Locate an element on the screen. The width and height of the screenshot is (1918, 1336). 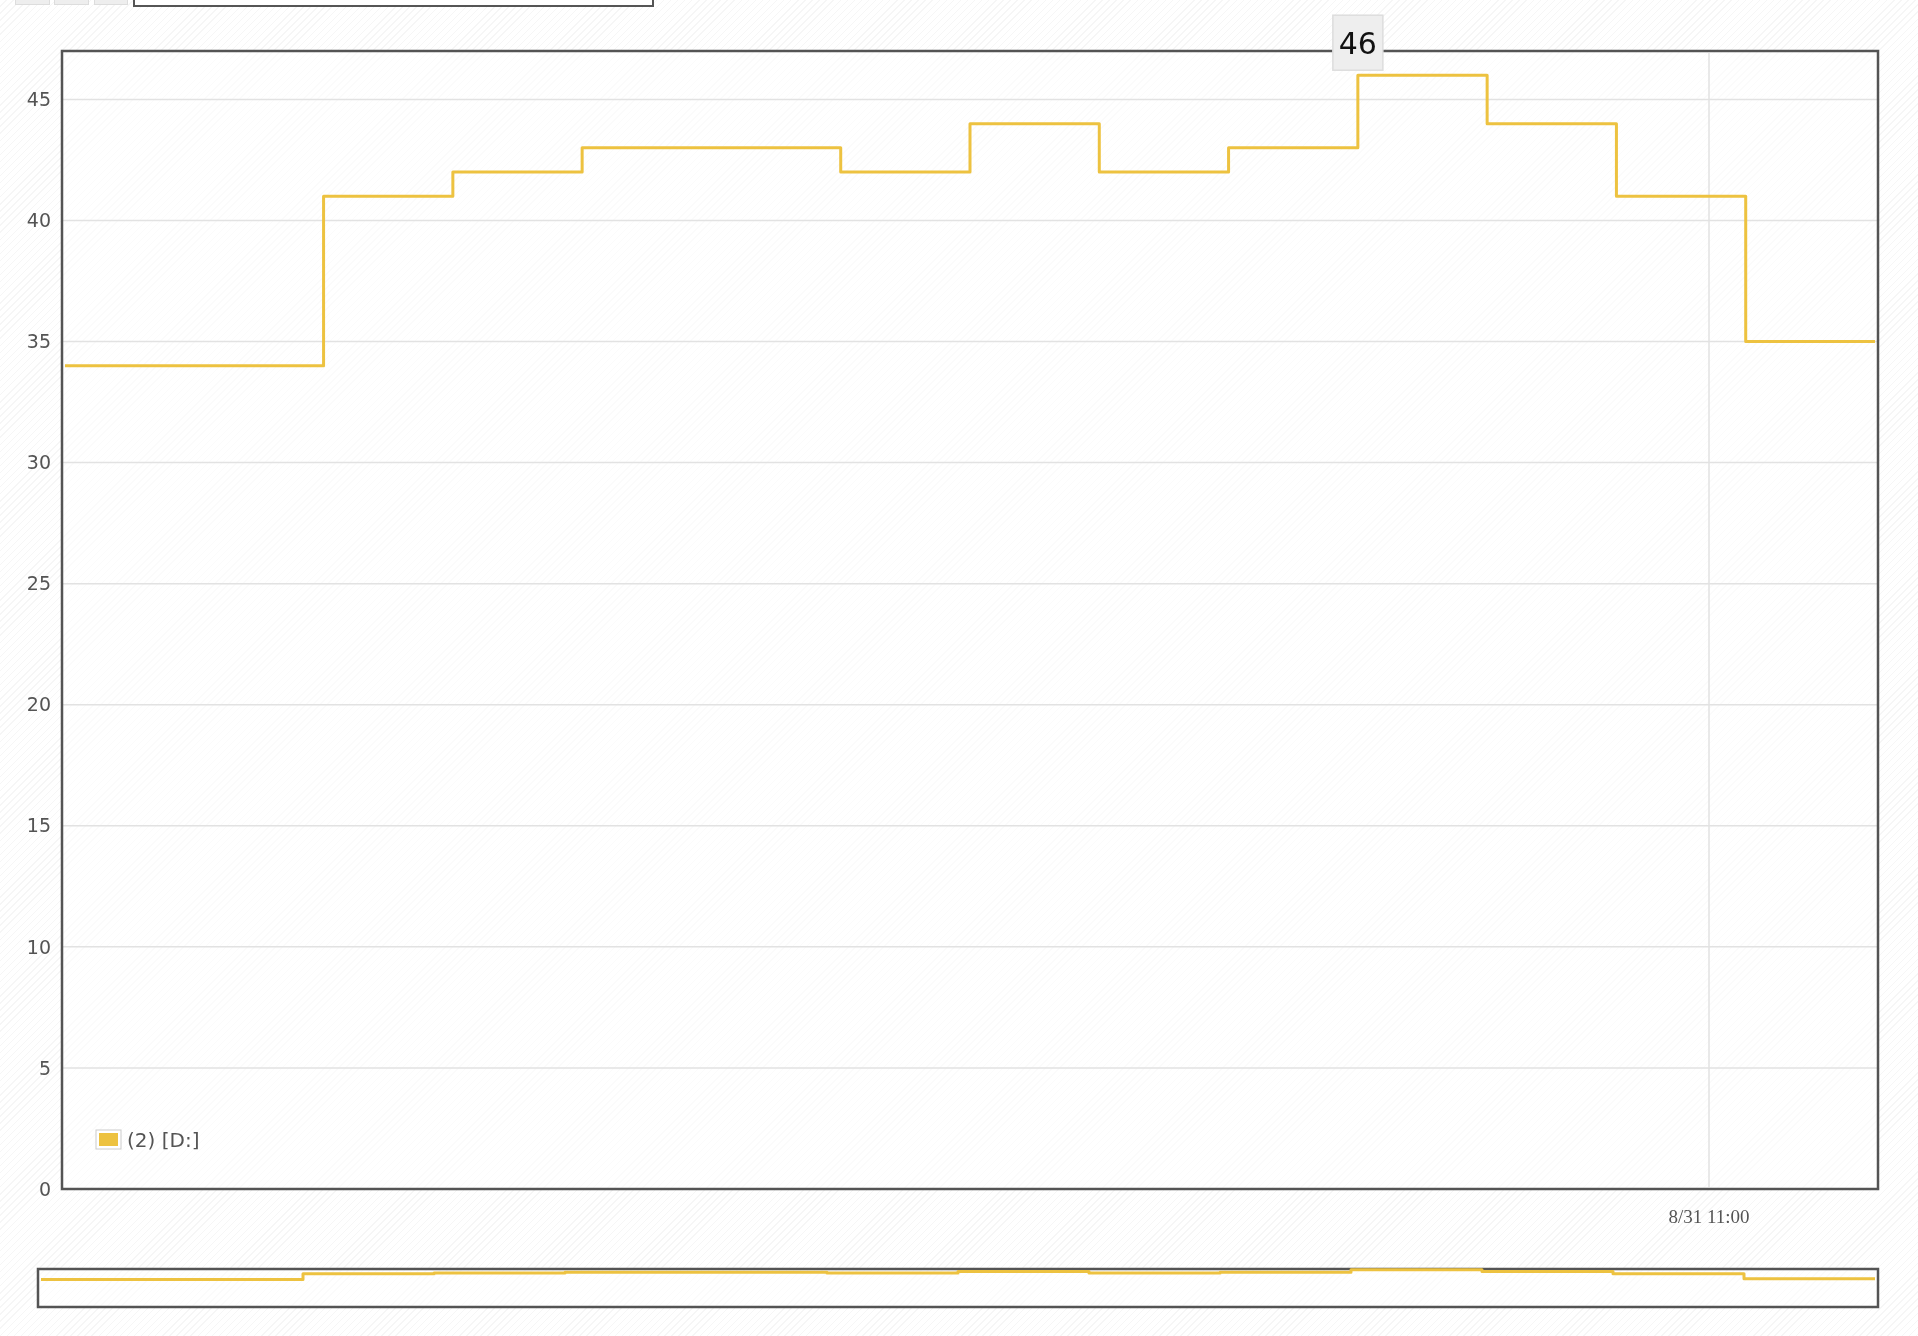
y-tick-label: 45 is located at coordinates (38, 99).